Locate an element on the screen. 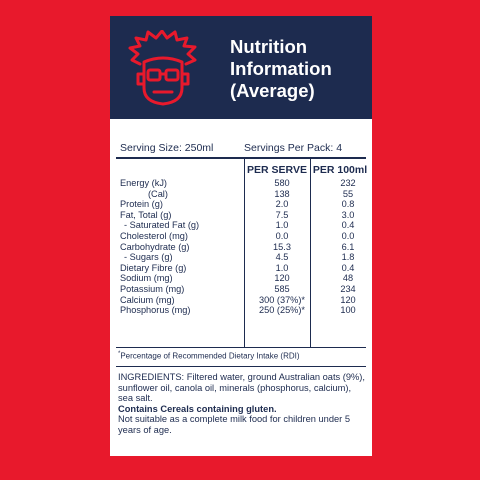 The height and width of the screenshot is (480, 480). per-100ml-value: 0.0 is located at coordinates (348, 235).